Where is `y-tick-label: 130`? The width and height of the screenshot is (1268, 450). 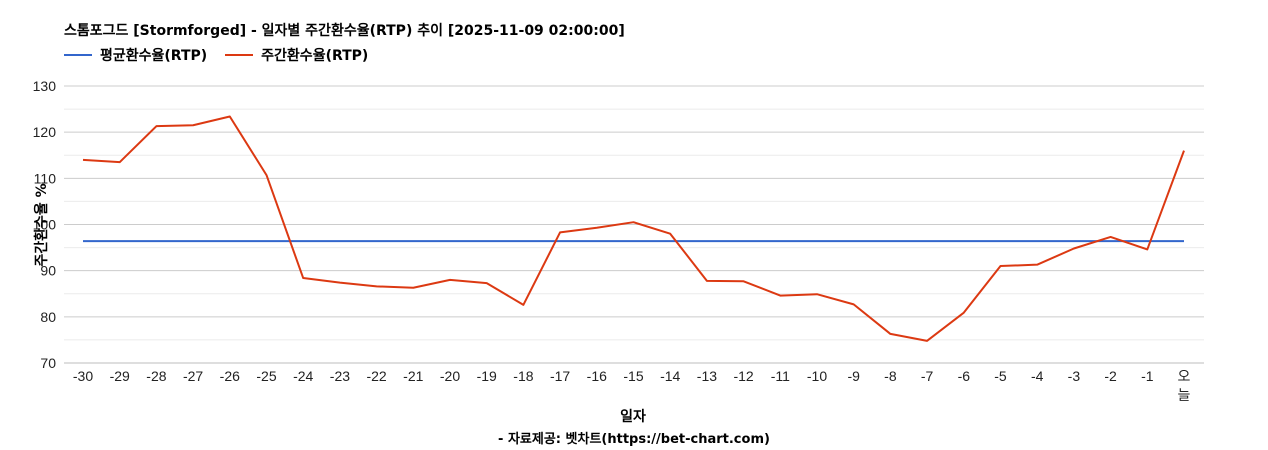 y-tick-label: 130 is located at coordinates (45, 86).